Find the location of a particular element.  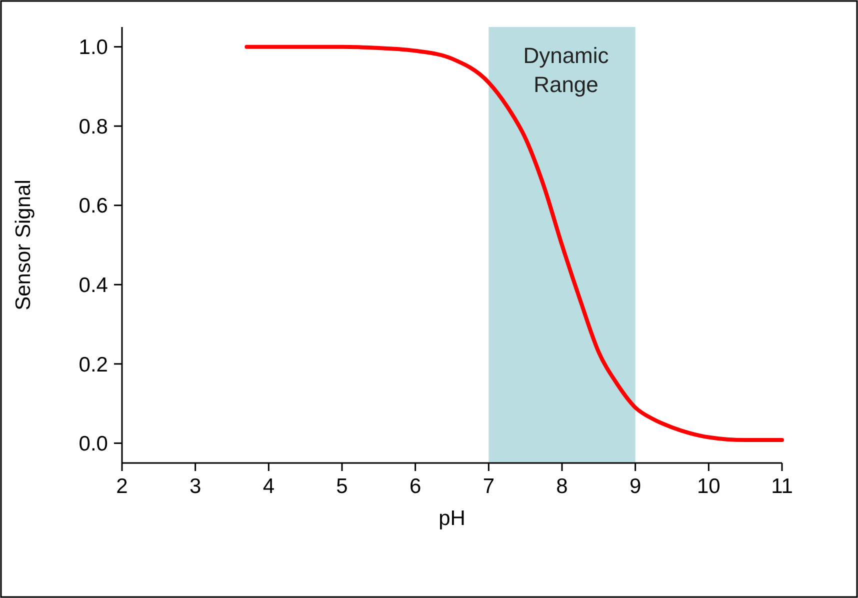

y-tick-label: 0.6 is located at coordinates (93, 206).